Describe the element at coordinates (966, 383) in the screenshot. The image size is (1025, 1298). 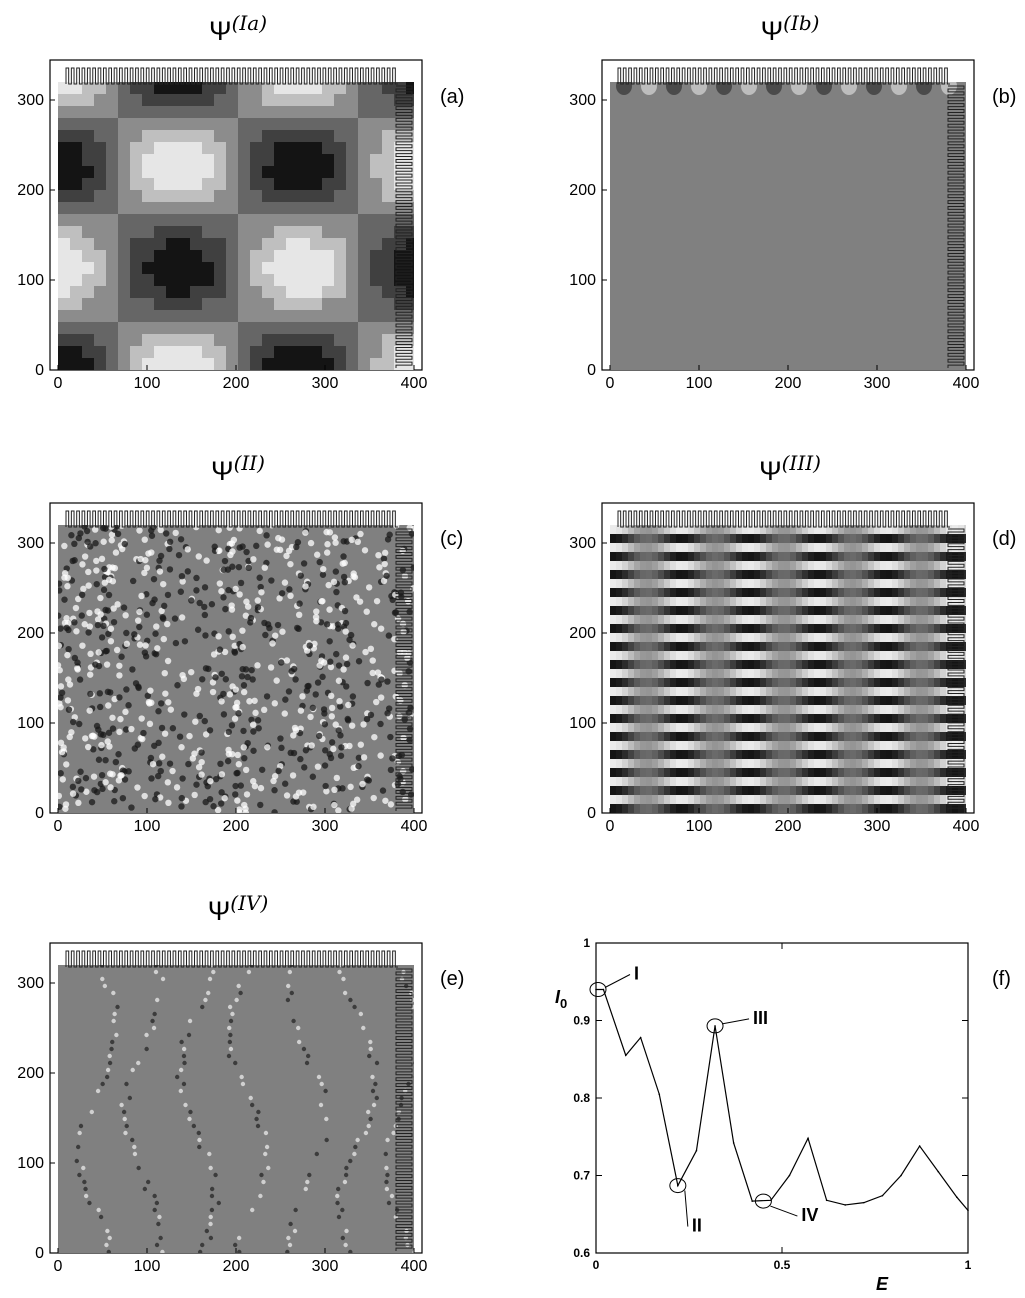
I see `x-tick-label: 400` at that location.